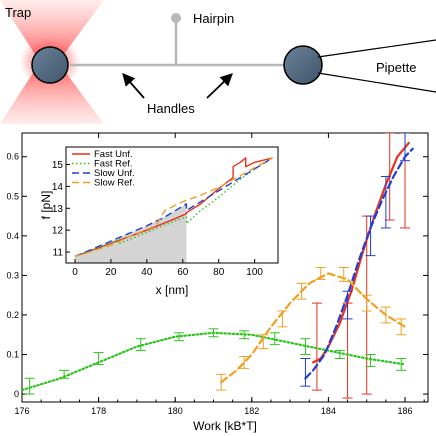  Describe the element at coordinates (254, 272) in the screenshot. I see `inset-x-tick-label: 100` at that location.